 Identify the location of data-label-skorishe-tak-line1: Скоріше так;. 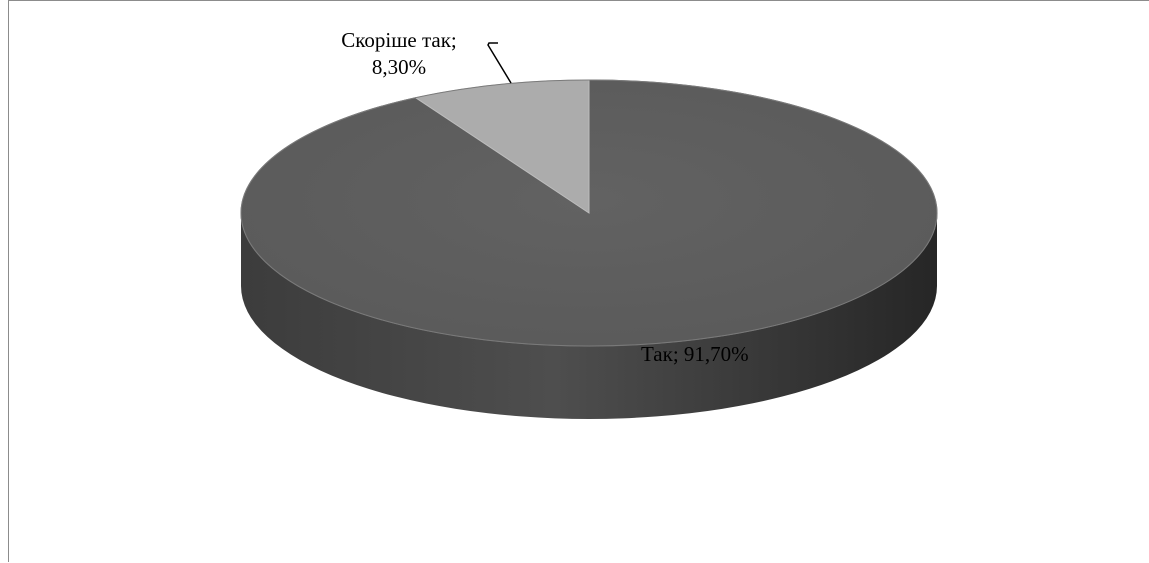
(399, 40).